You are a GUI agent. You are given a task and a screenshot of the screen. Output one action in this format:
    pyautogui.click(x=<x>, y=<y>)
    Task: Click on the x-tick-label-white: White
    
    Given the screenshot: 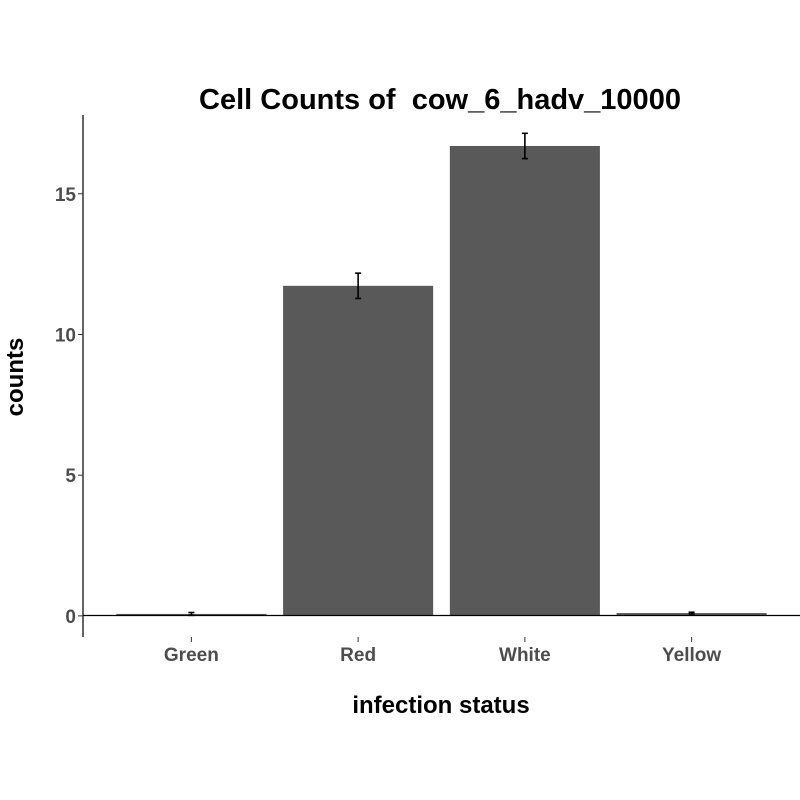 What is the action you would take?
    pyautogui.click(x=525, y=655)
    